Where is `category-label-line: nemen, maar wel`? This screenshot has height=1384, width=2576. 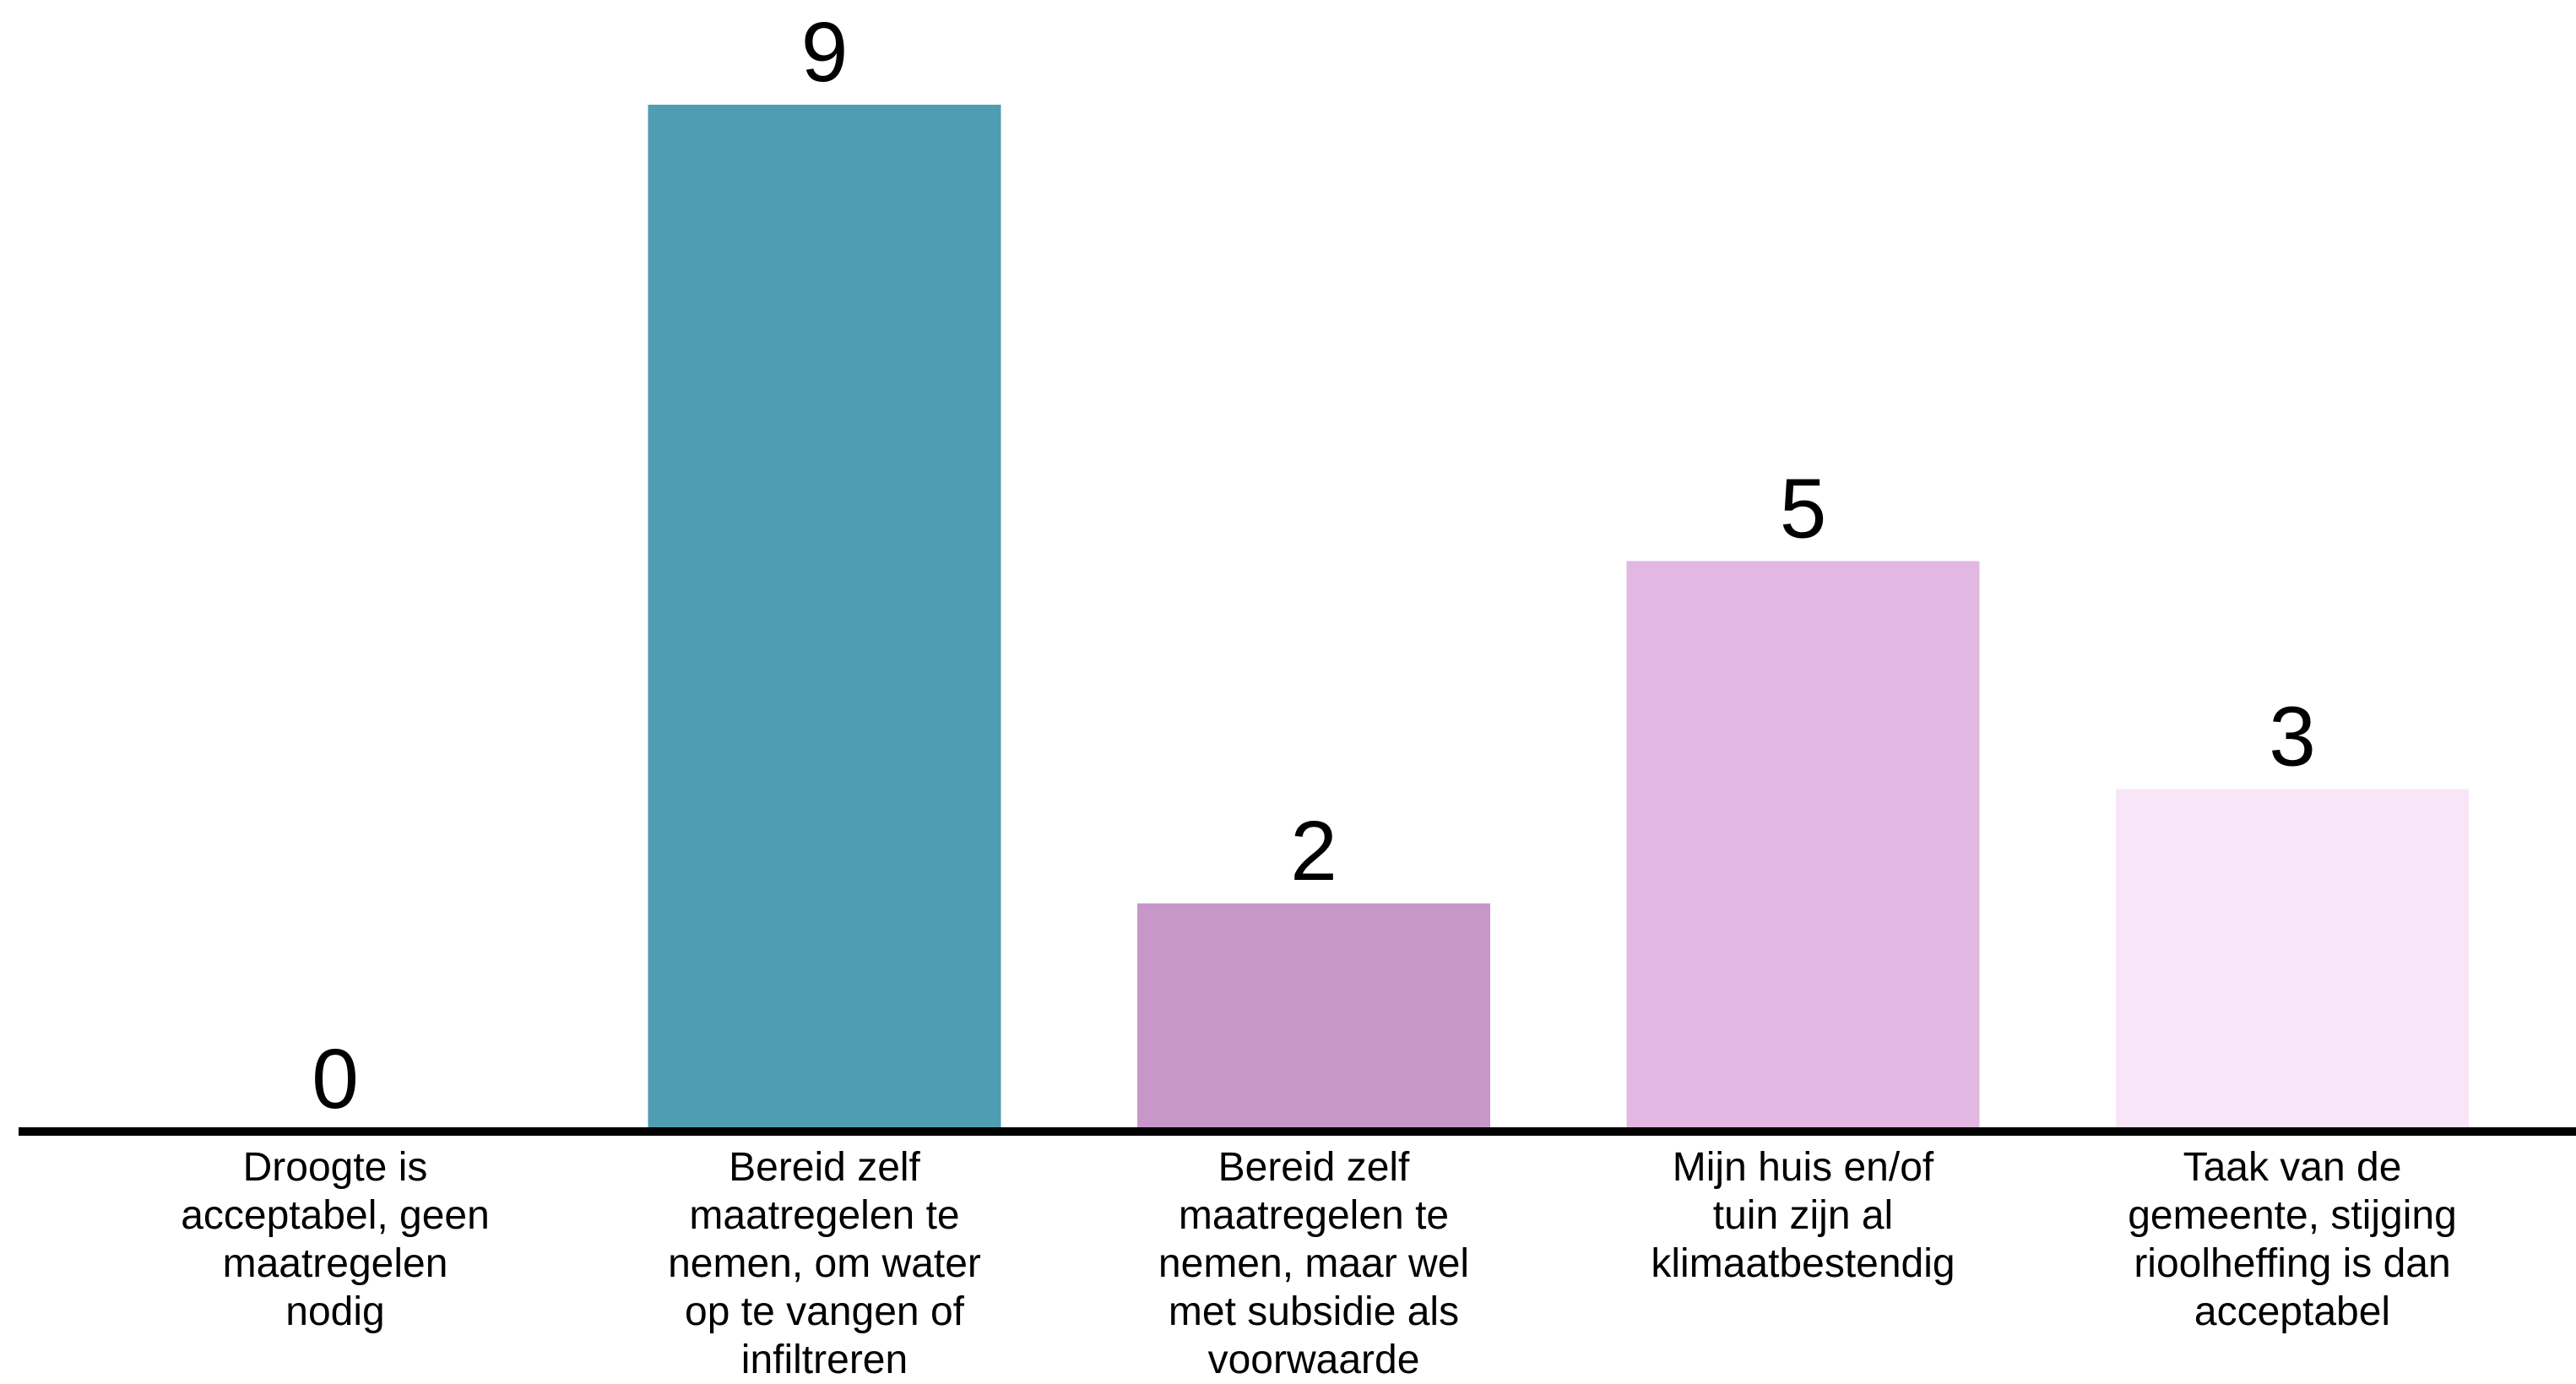 category-label-line: nemen, maar wel is located at coordinates (1314, 1264).